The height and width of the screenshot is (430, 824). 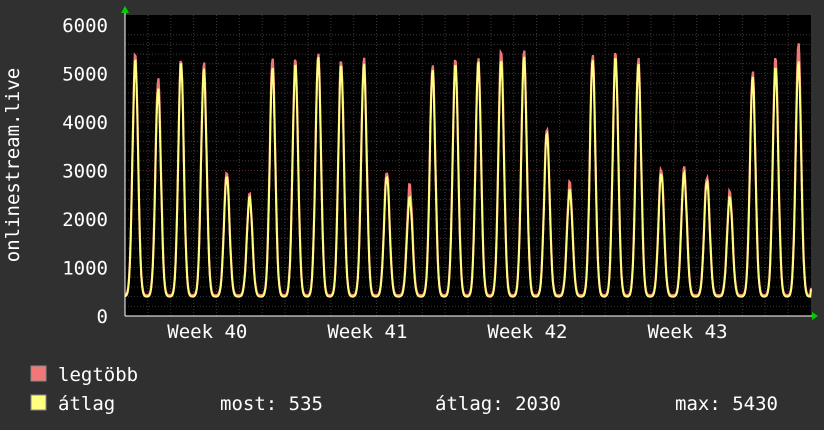 I want to click on stat-most: most: 535, so click(x=271, y=404).